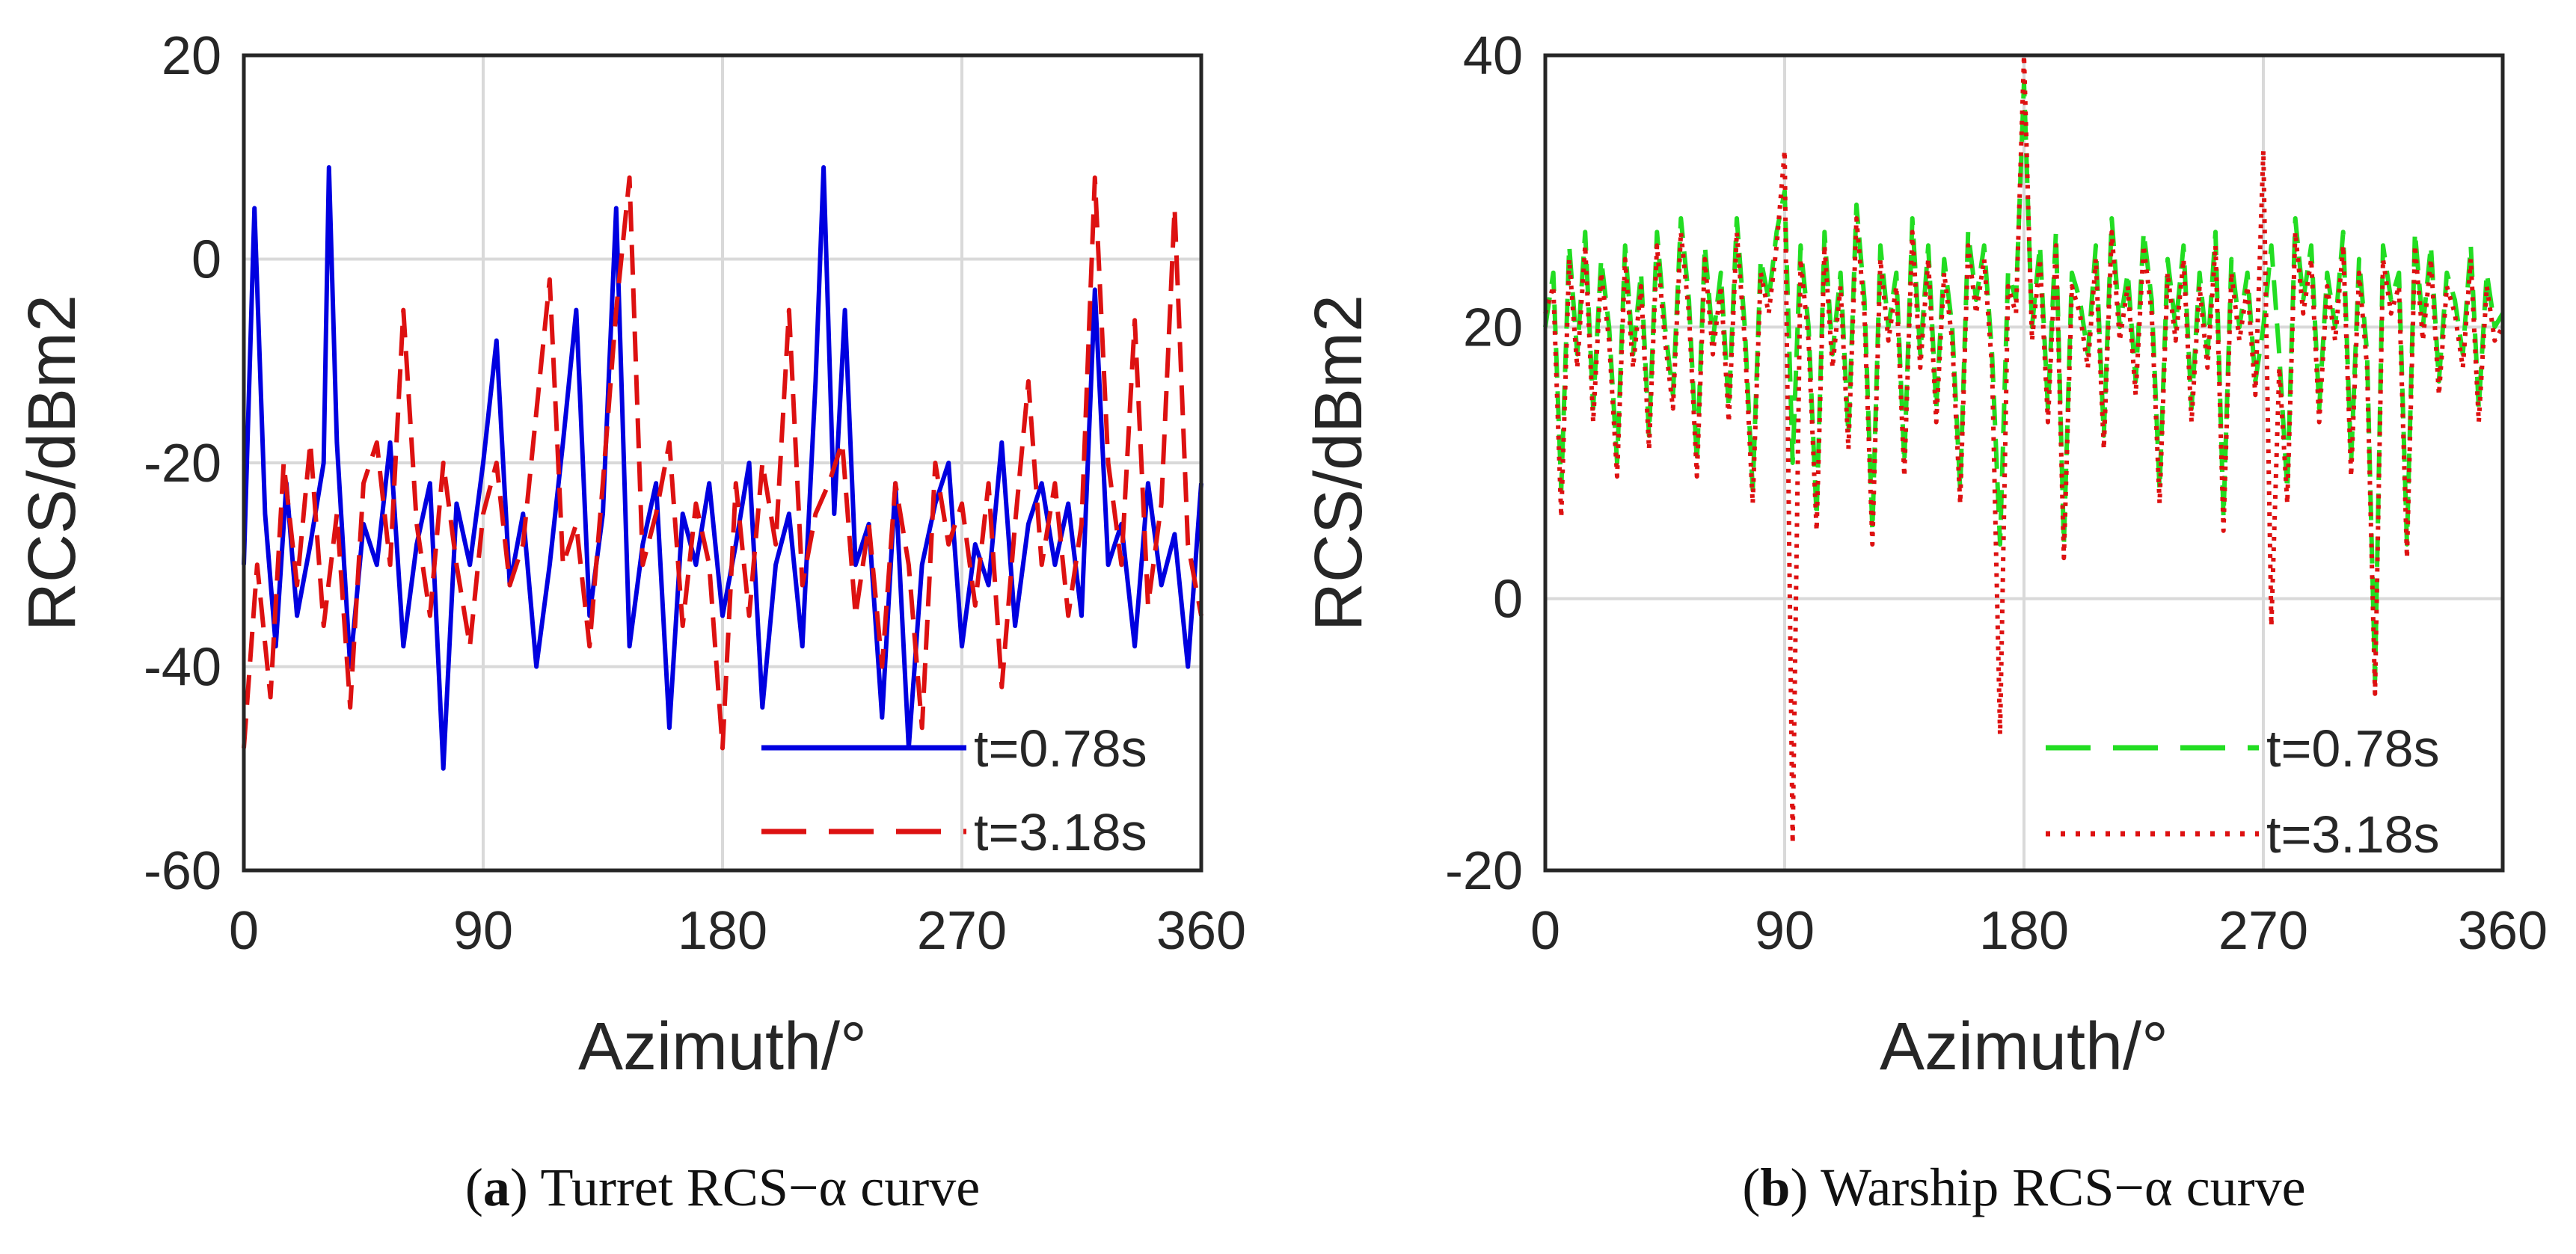  Describe the element at coordinates (2263, 931) in the screenshot. I see `x-tick-label-b-3: 270` at that location.